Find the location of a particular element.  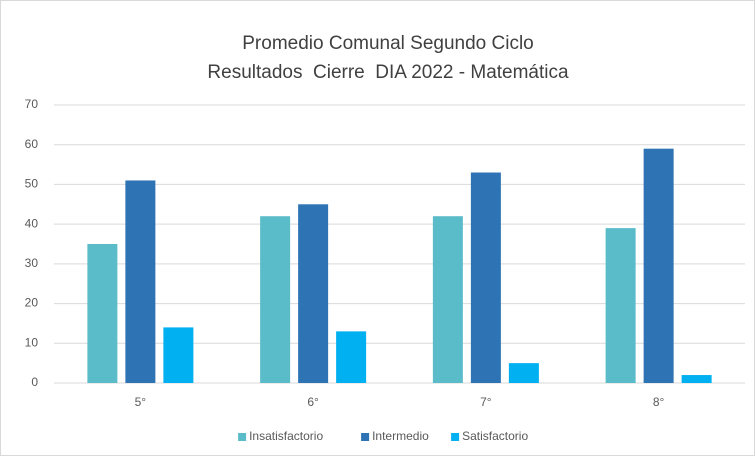

y-tick-label: 30 is located at coordinates (32, 263).